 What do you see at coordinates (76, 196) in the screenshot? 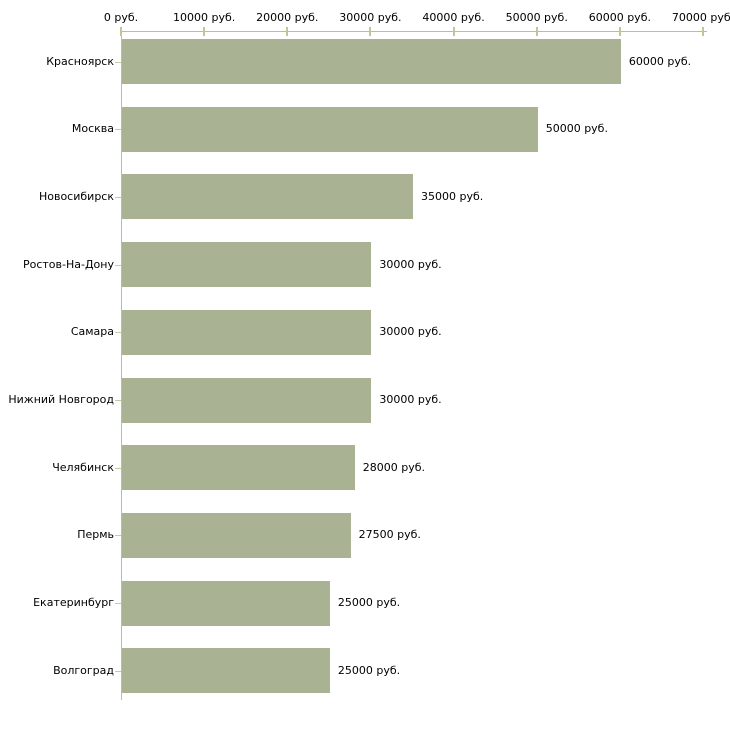
I see `category-label: Новосибирск` at bounding box center [76, 196].